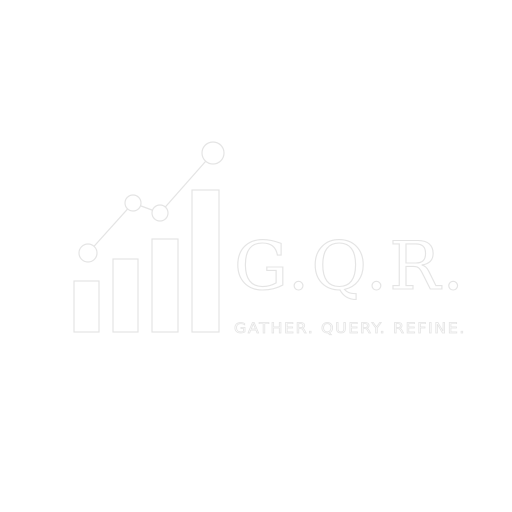 The image size is (512, 512). Describe the element at coordinates (350, 266) in the screenshot. I see `brand-name: G.Q.R.` at that location.